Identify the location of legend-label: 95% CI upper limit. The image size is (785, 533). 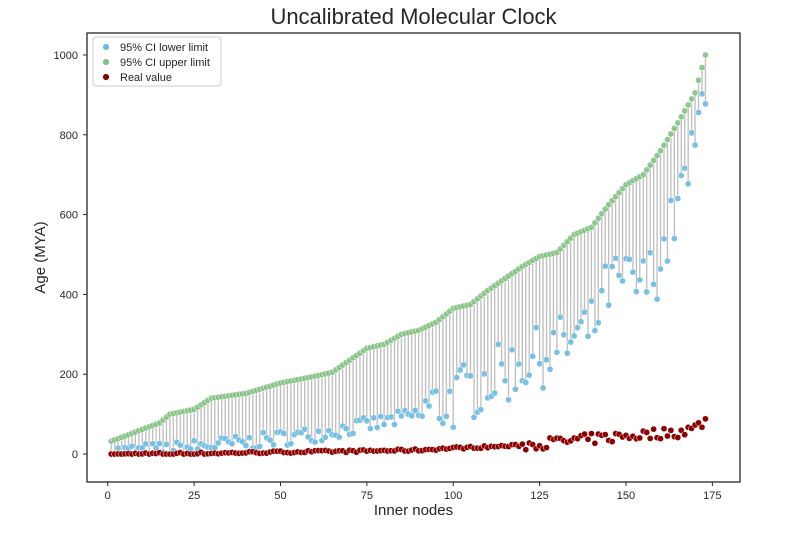
(165, 63).